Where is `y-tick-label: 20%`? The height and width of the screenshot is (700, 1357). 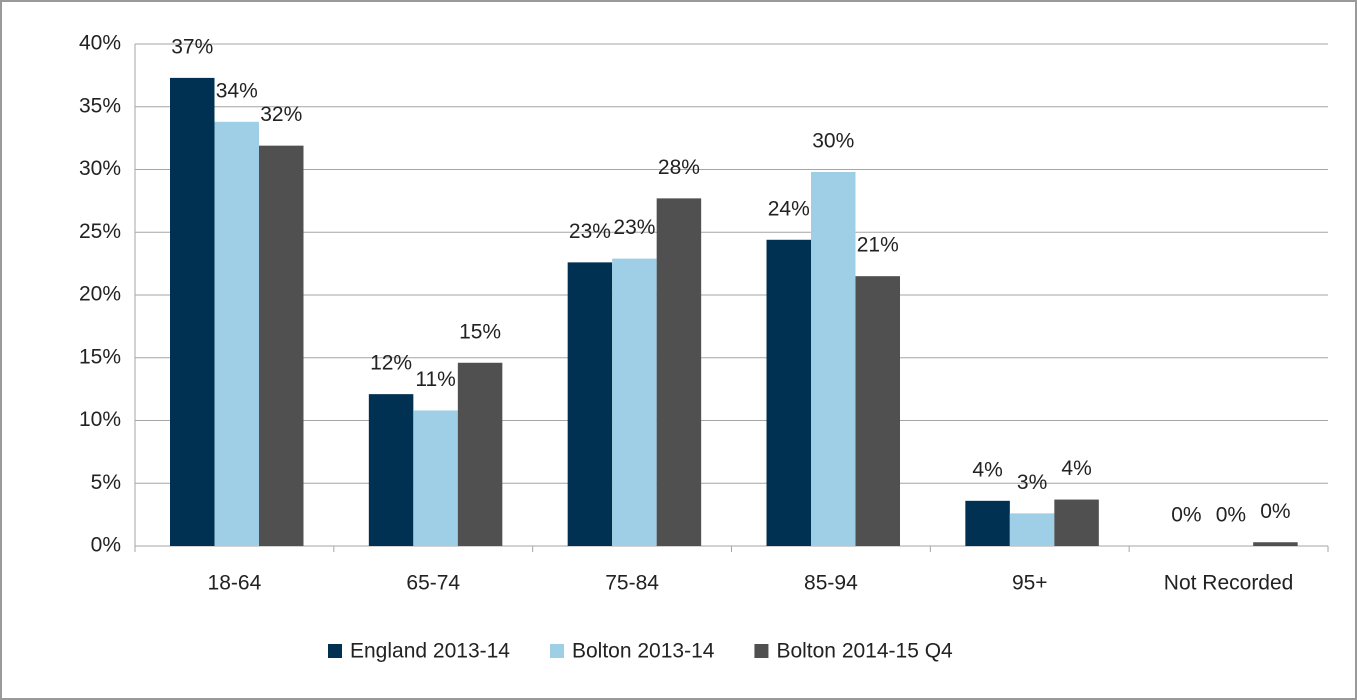 y-tick-label: 20% is located at coordinates (100, 294).